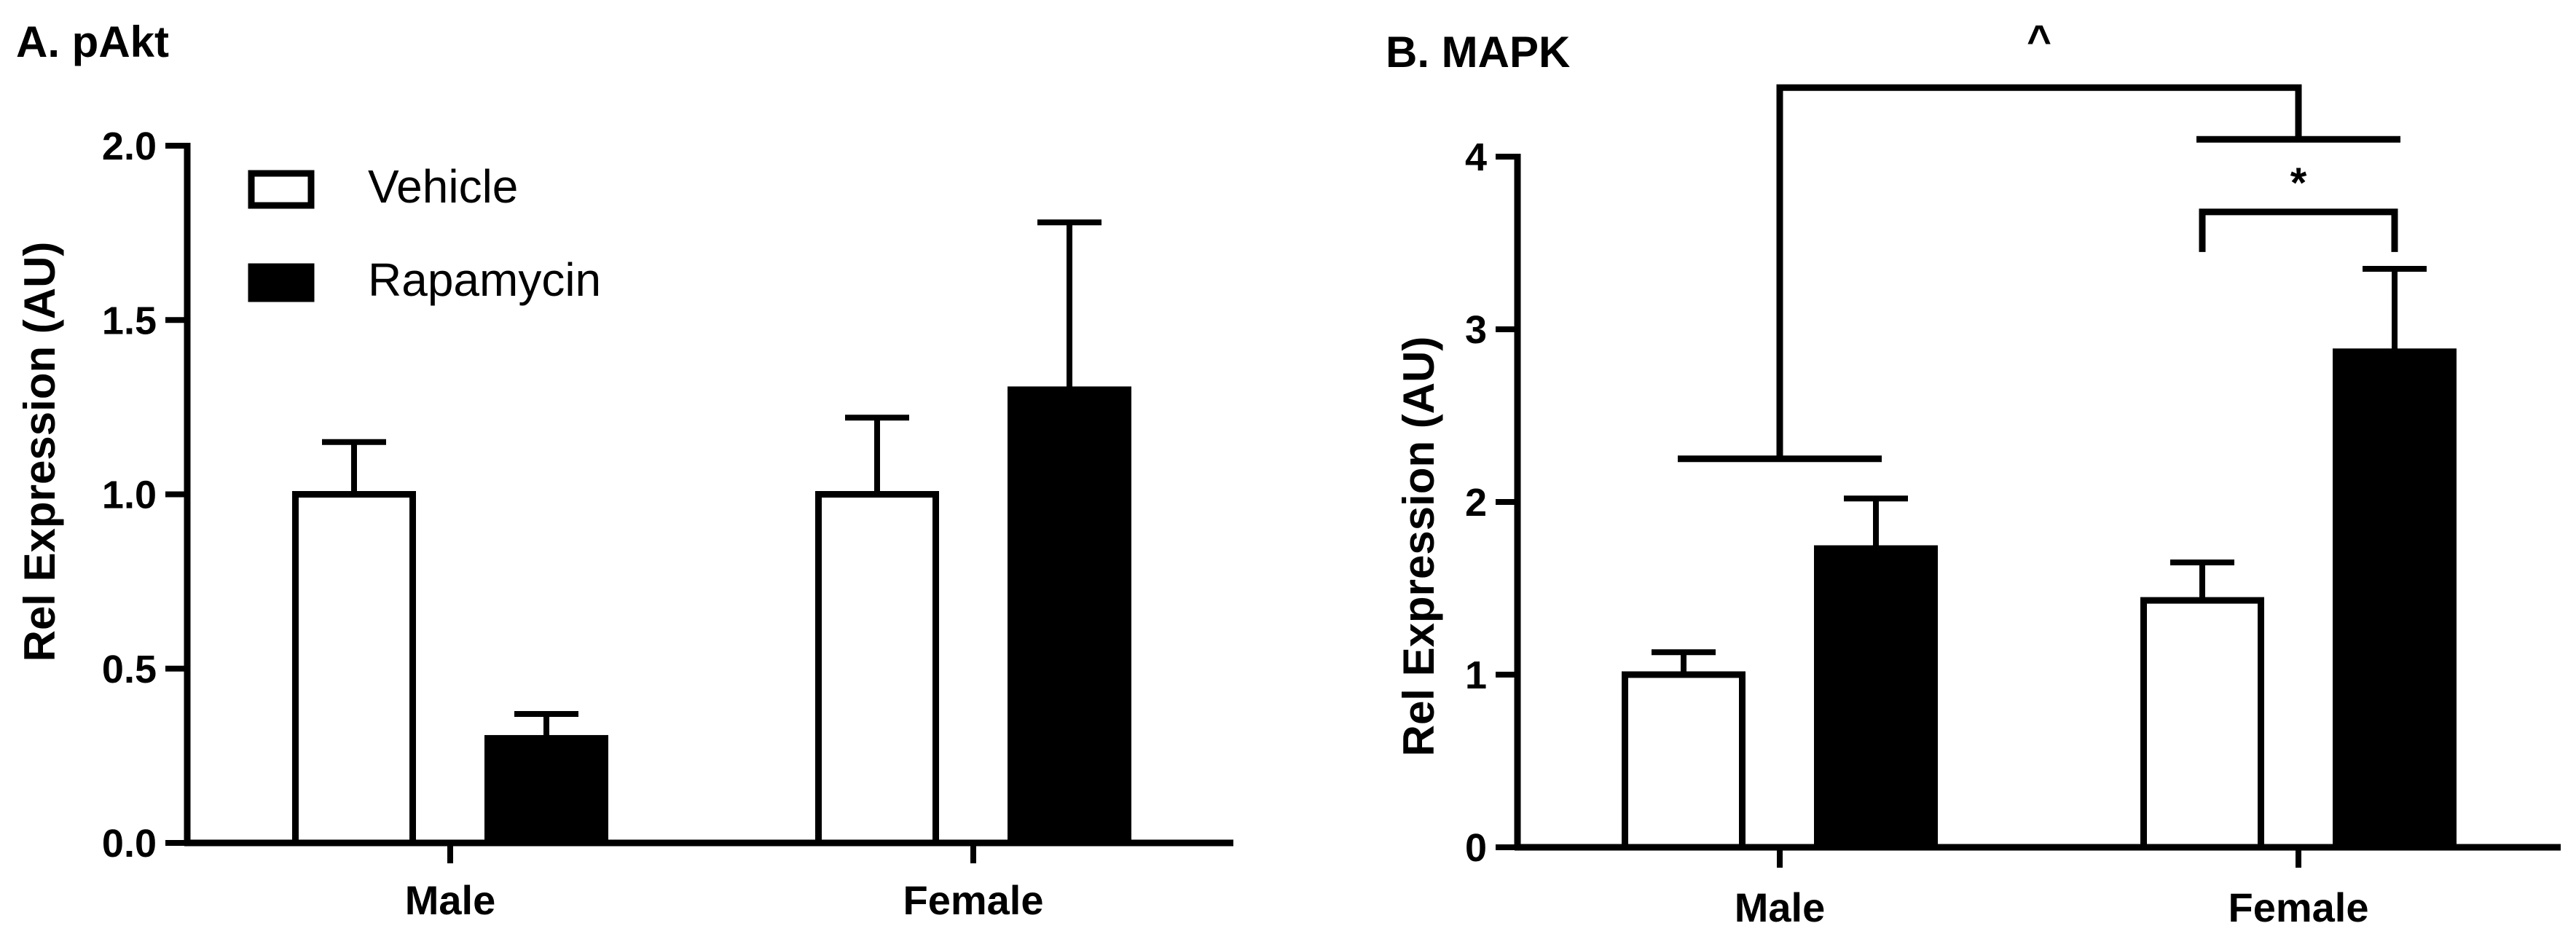 This screenshot has width=2576, height=942. I want to click on panel-a-legend-swatch-rapamycin, so click(281, 282).